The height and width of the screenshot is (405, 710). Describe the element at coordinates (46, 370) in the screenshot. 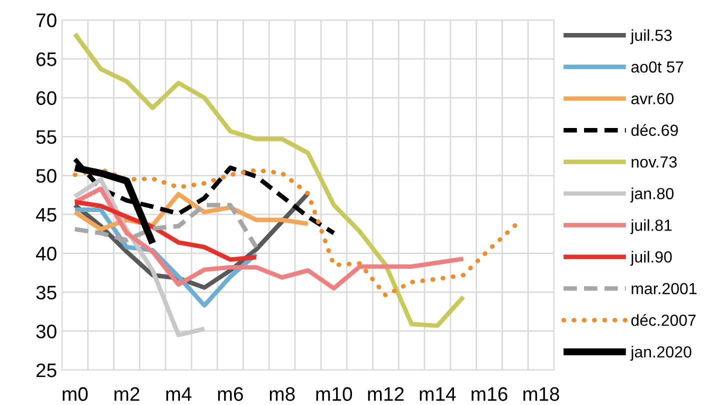

I see `y-tick-label: 25` at that location.